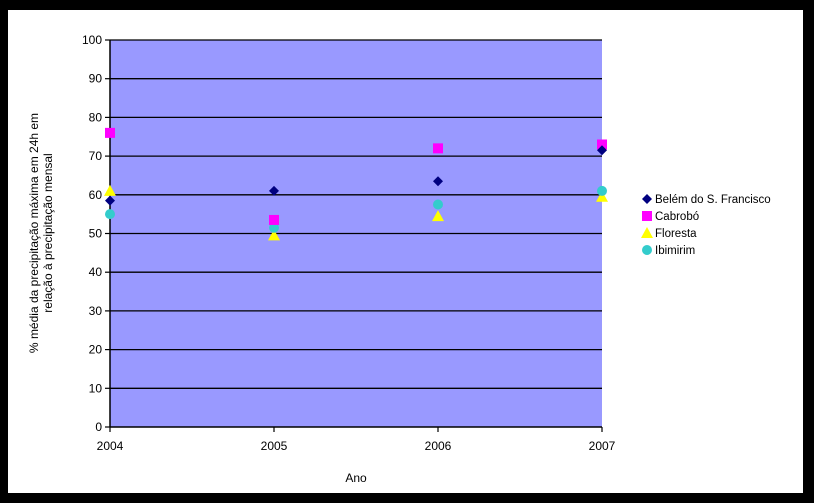 Image resolution: width=814 pixels, height=503 pixels. Describe the element at coordinates (110, 446) in the screenshot. I see `x-tick-label: 2004` at that location.